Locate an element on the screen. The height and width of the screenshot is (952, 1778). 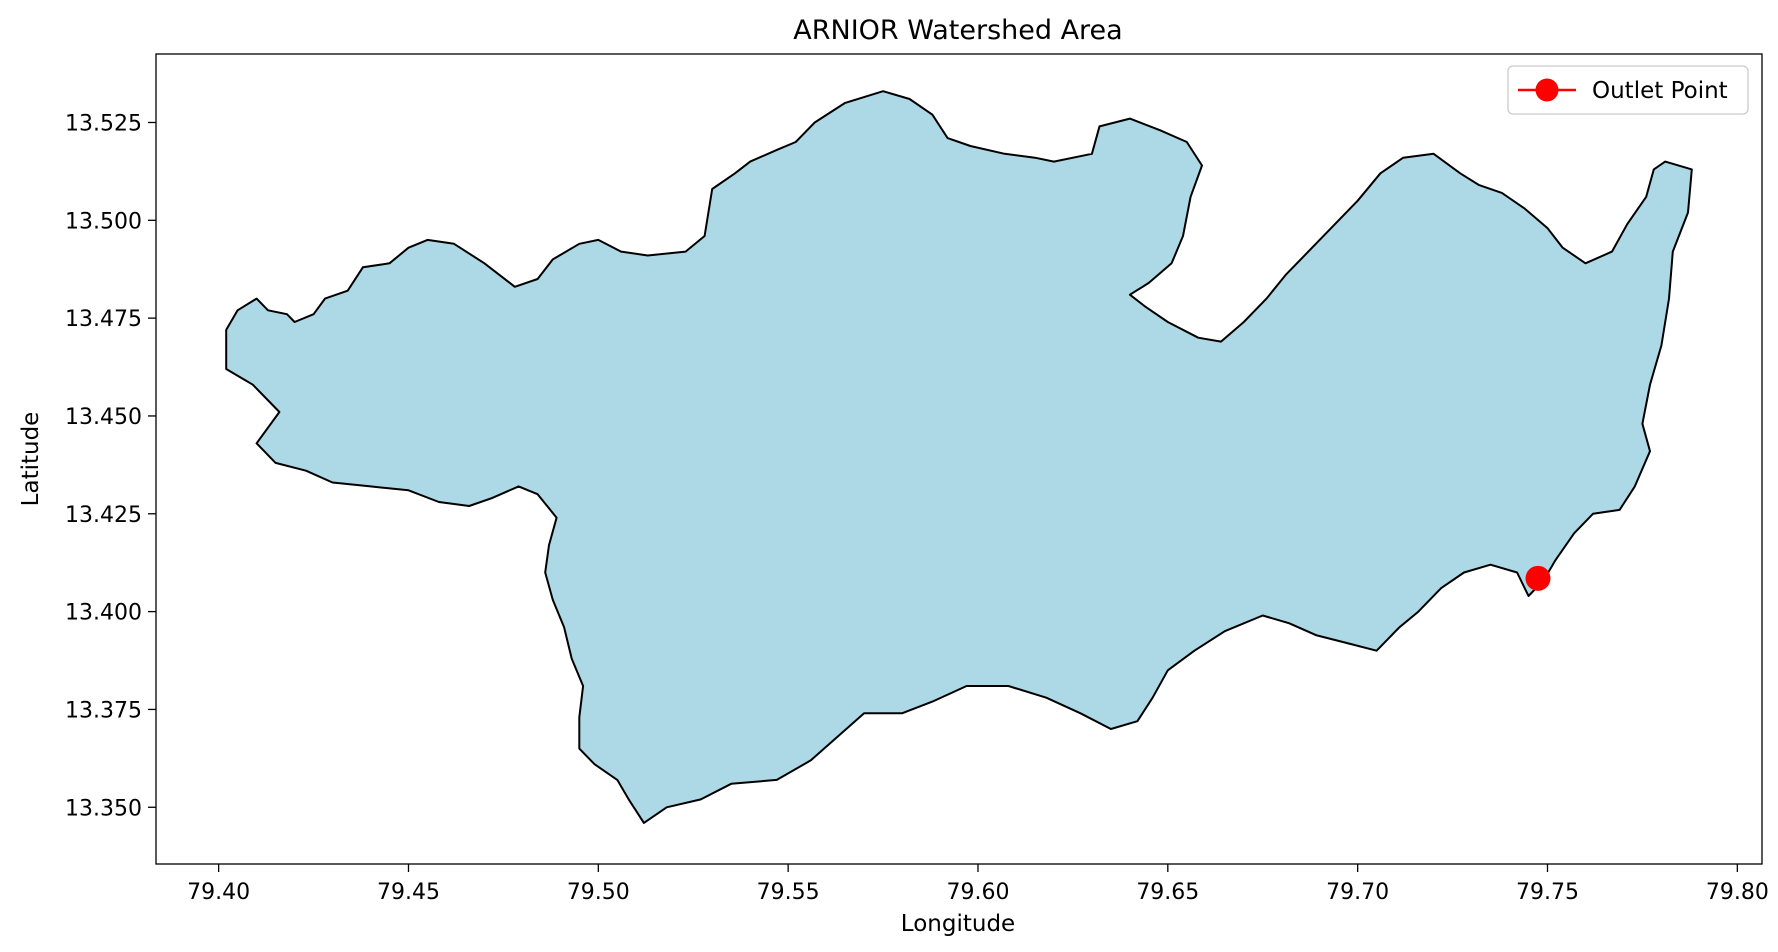
x-tick-label: 79.50 is located at coordinates (598, 892).